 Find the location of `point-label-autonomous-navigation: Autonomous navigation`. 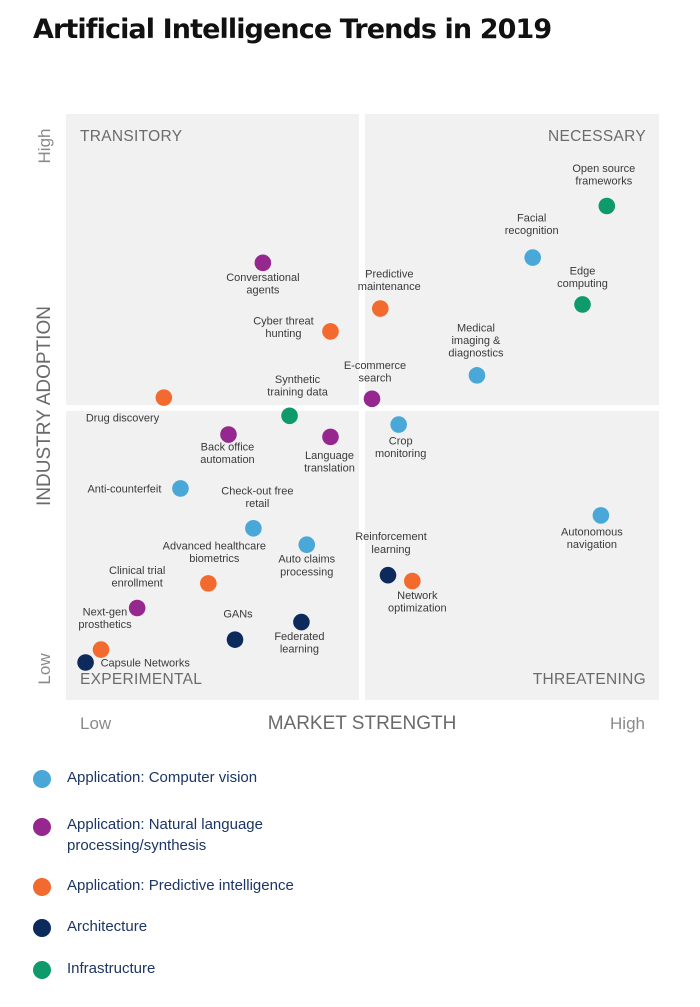

point-label-autonomous-navigation: Autonomous navigation is located at coordinates (592, 538).